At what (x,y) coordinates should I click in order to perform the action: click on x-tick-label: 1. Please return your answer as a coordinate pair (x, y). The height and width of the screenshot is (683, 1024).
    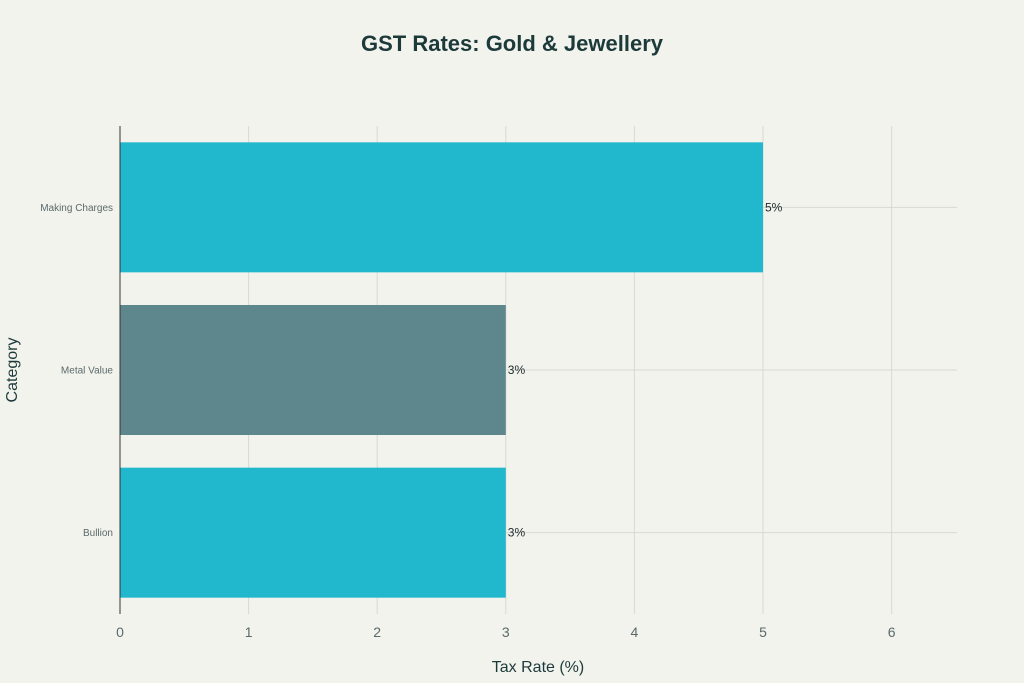
    Looking at the image, I should click on (249, 632).